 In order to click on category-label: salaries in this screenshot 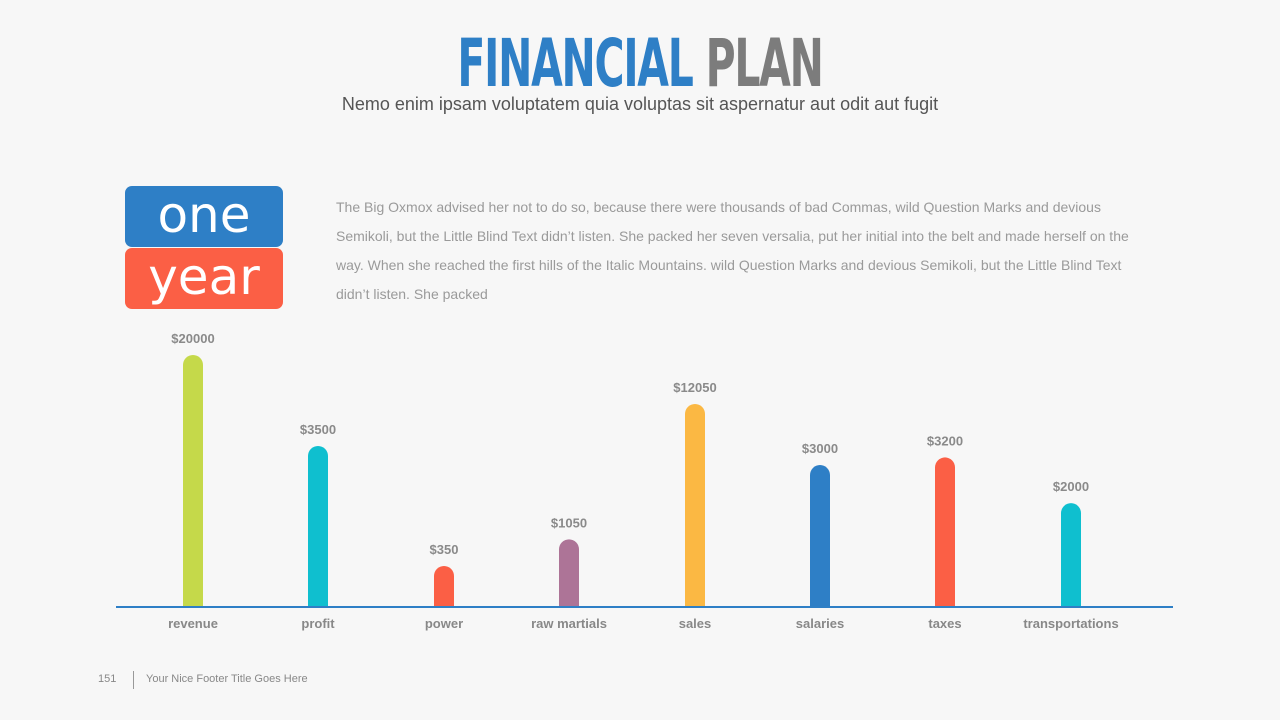, I will do `click(820, 623)`.